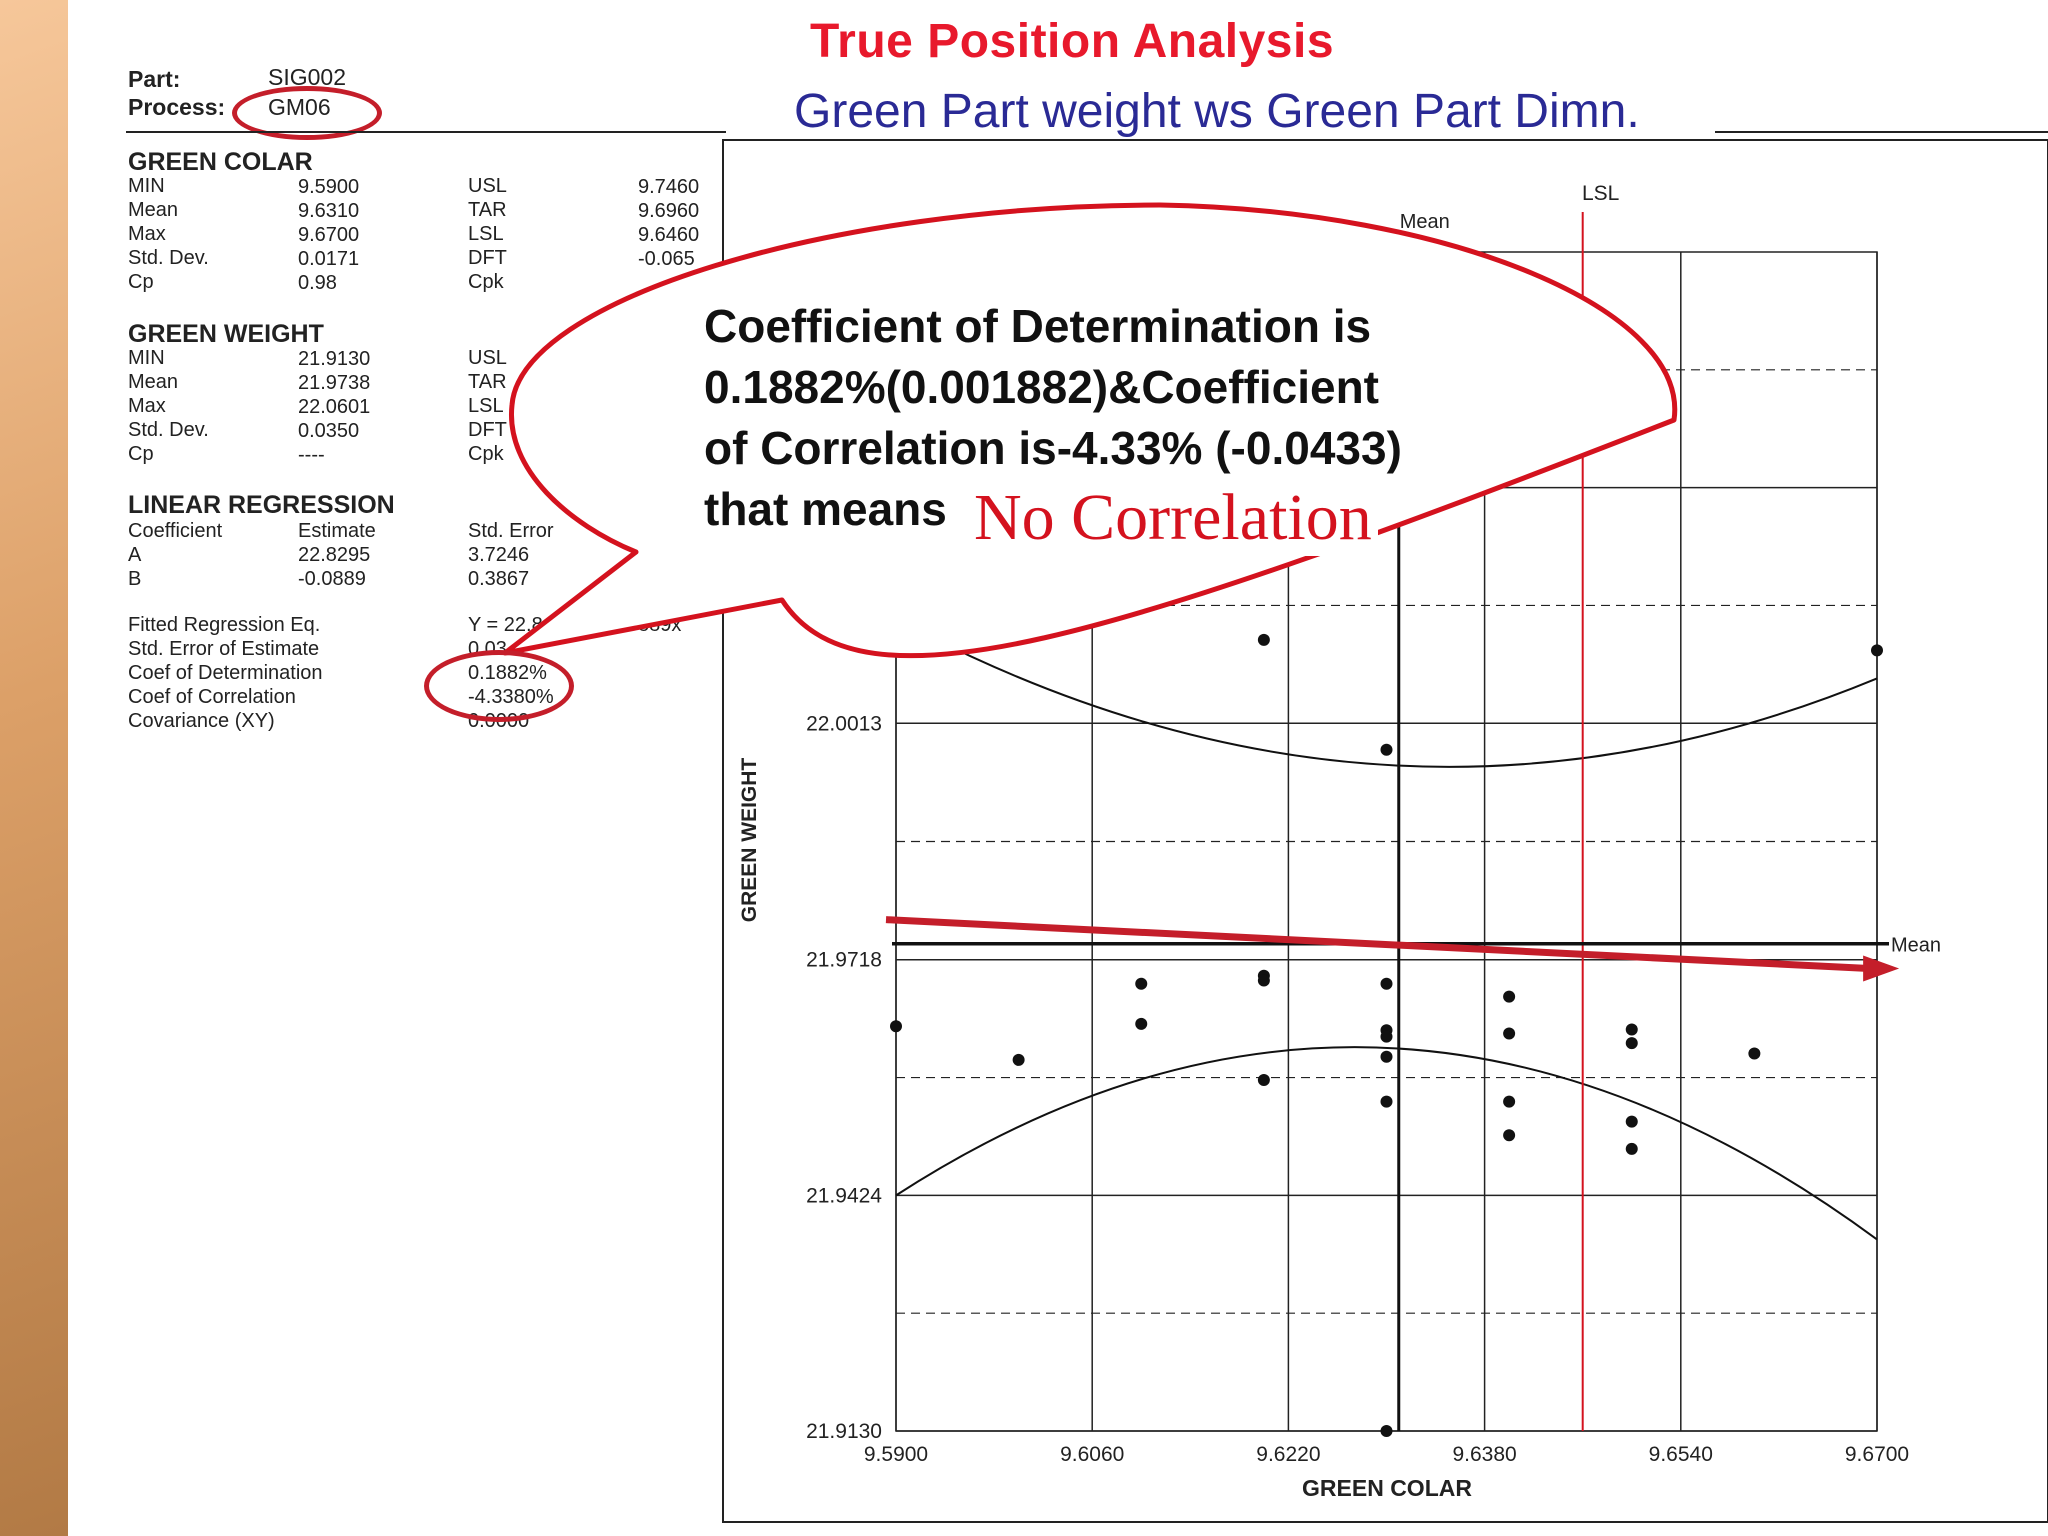 Image resolution: width=2048 pixels, height=1536 pixels. What do you see at coordinates (896, 1454) in the screenshot?
I see `x-tick-label: 9.5900` at bounding box center [896, 1454].